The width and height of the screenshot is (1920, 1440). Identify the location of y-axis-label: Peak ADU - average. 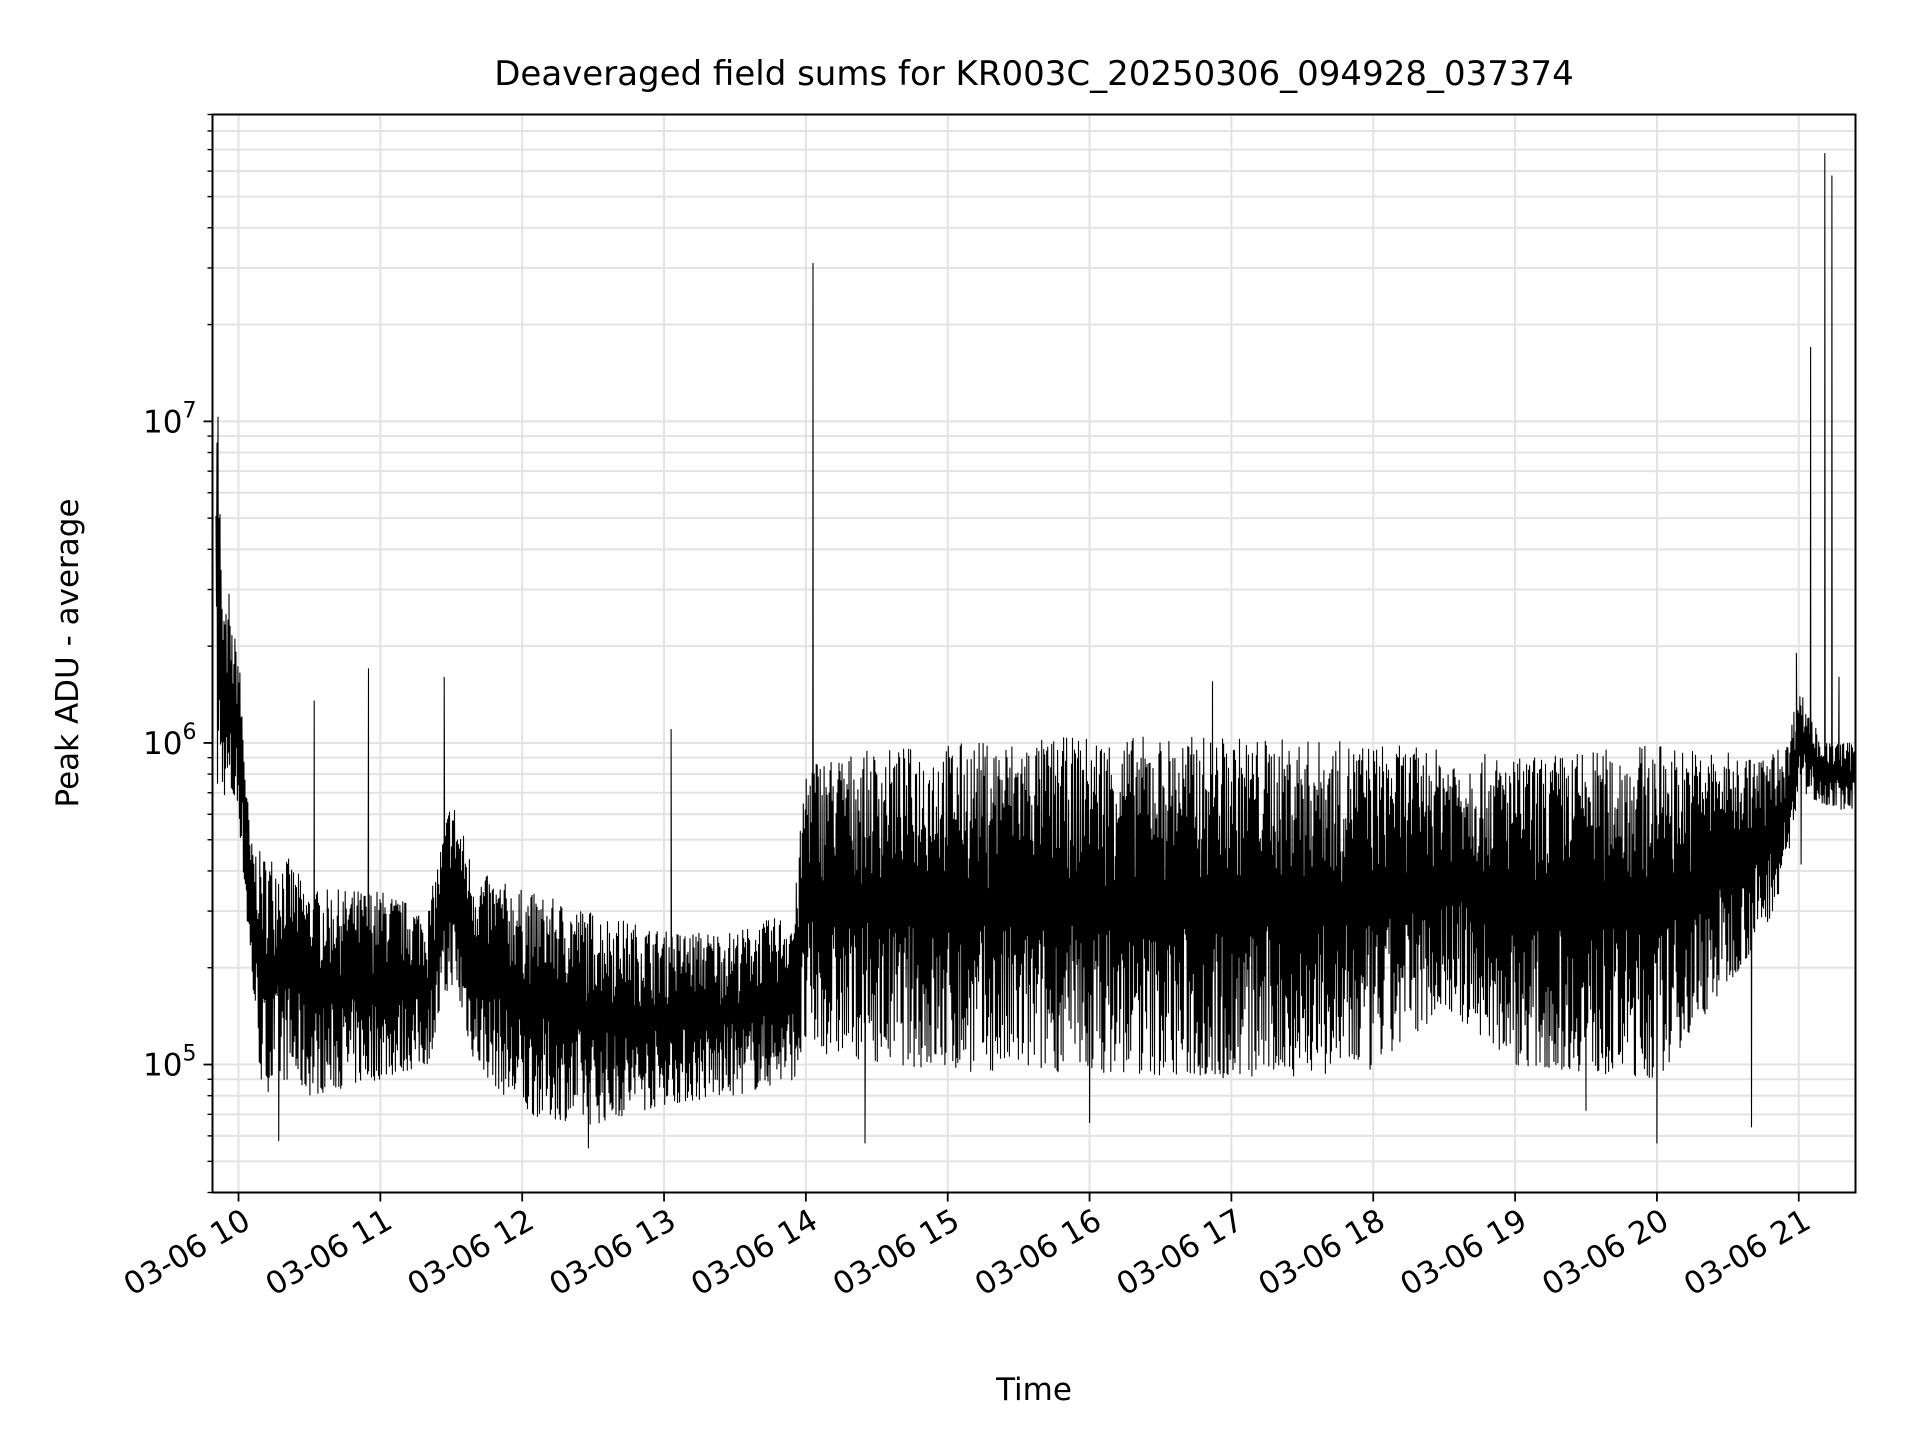
(68, 652).